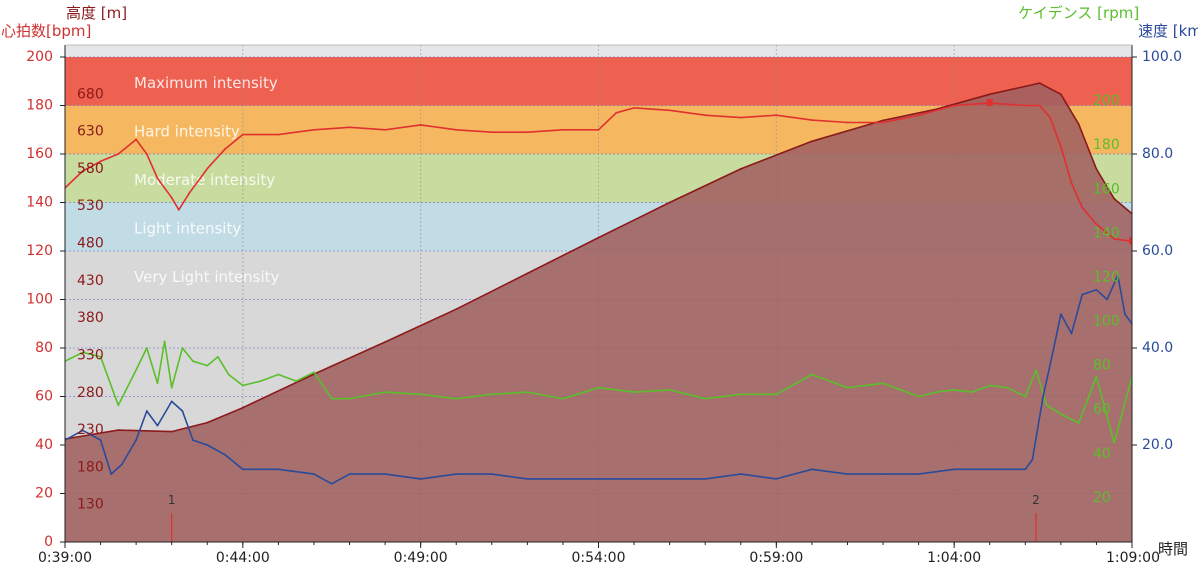 Image resolution: width=1198 pixels, height=573 pixels. I want to click on hr-tick-label-0: 0, so click(48, 542).